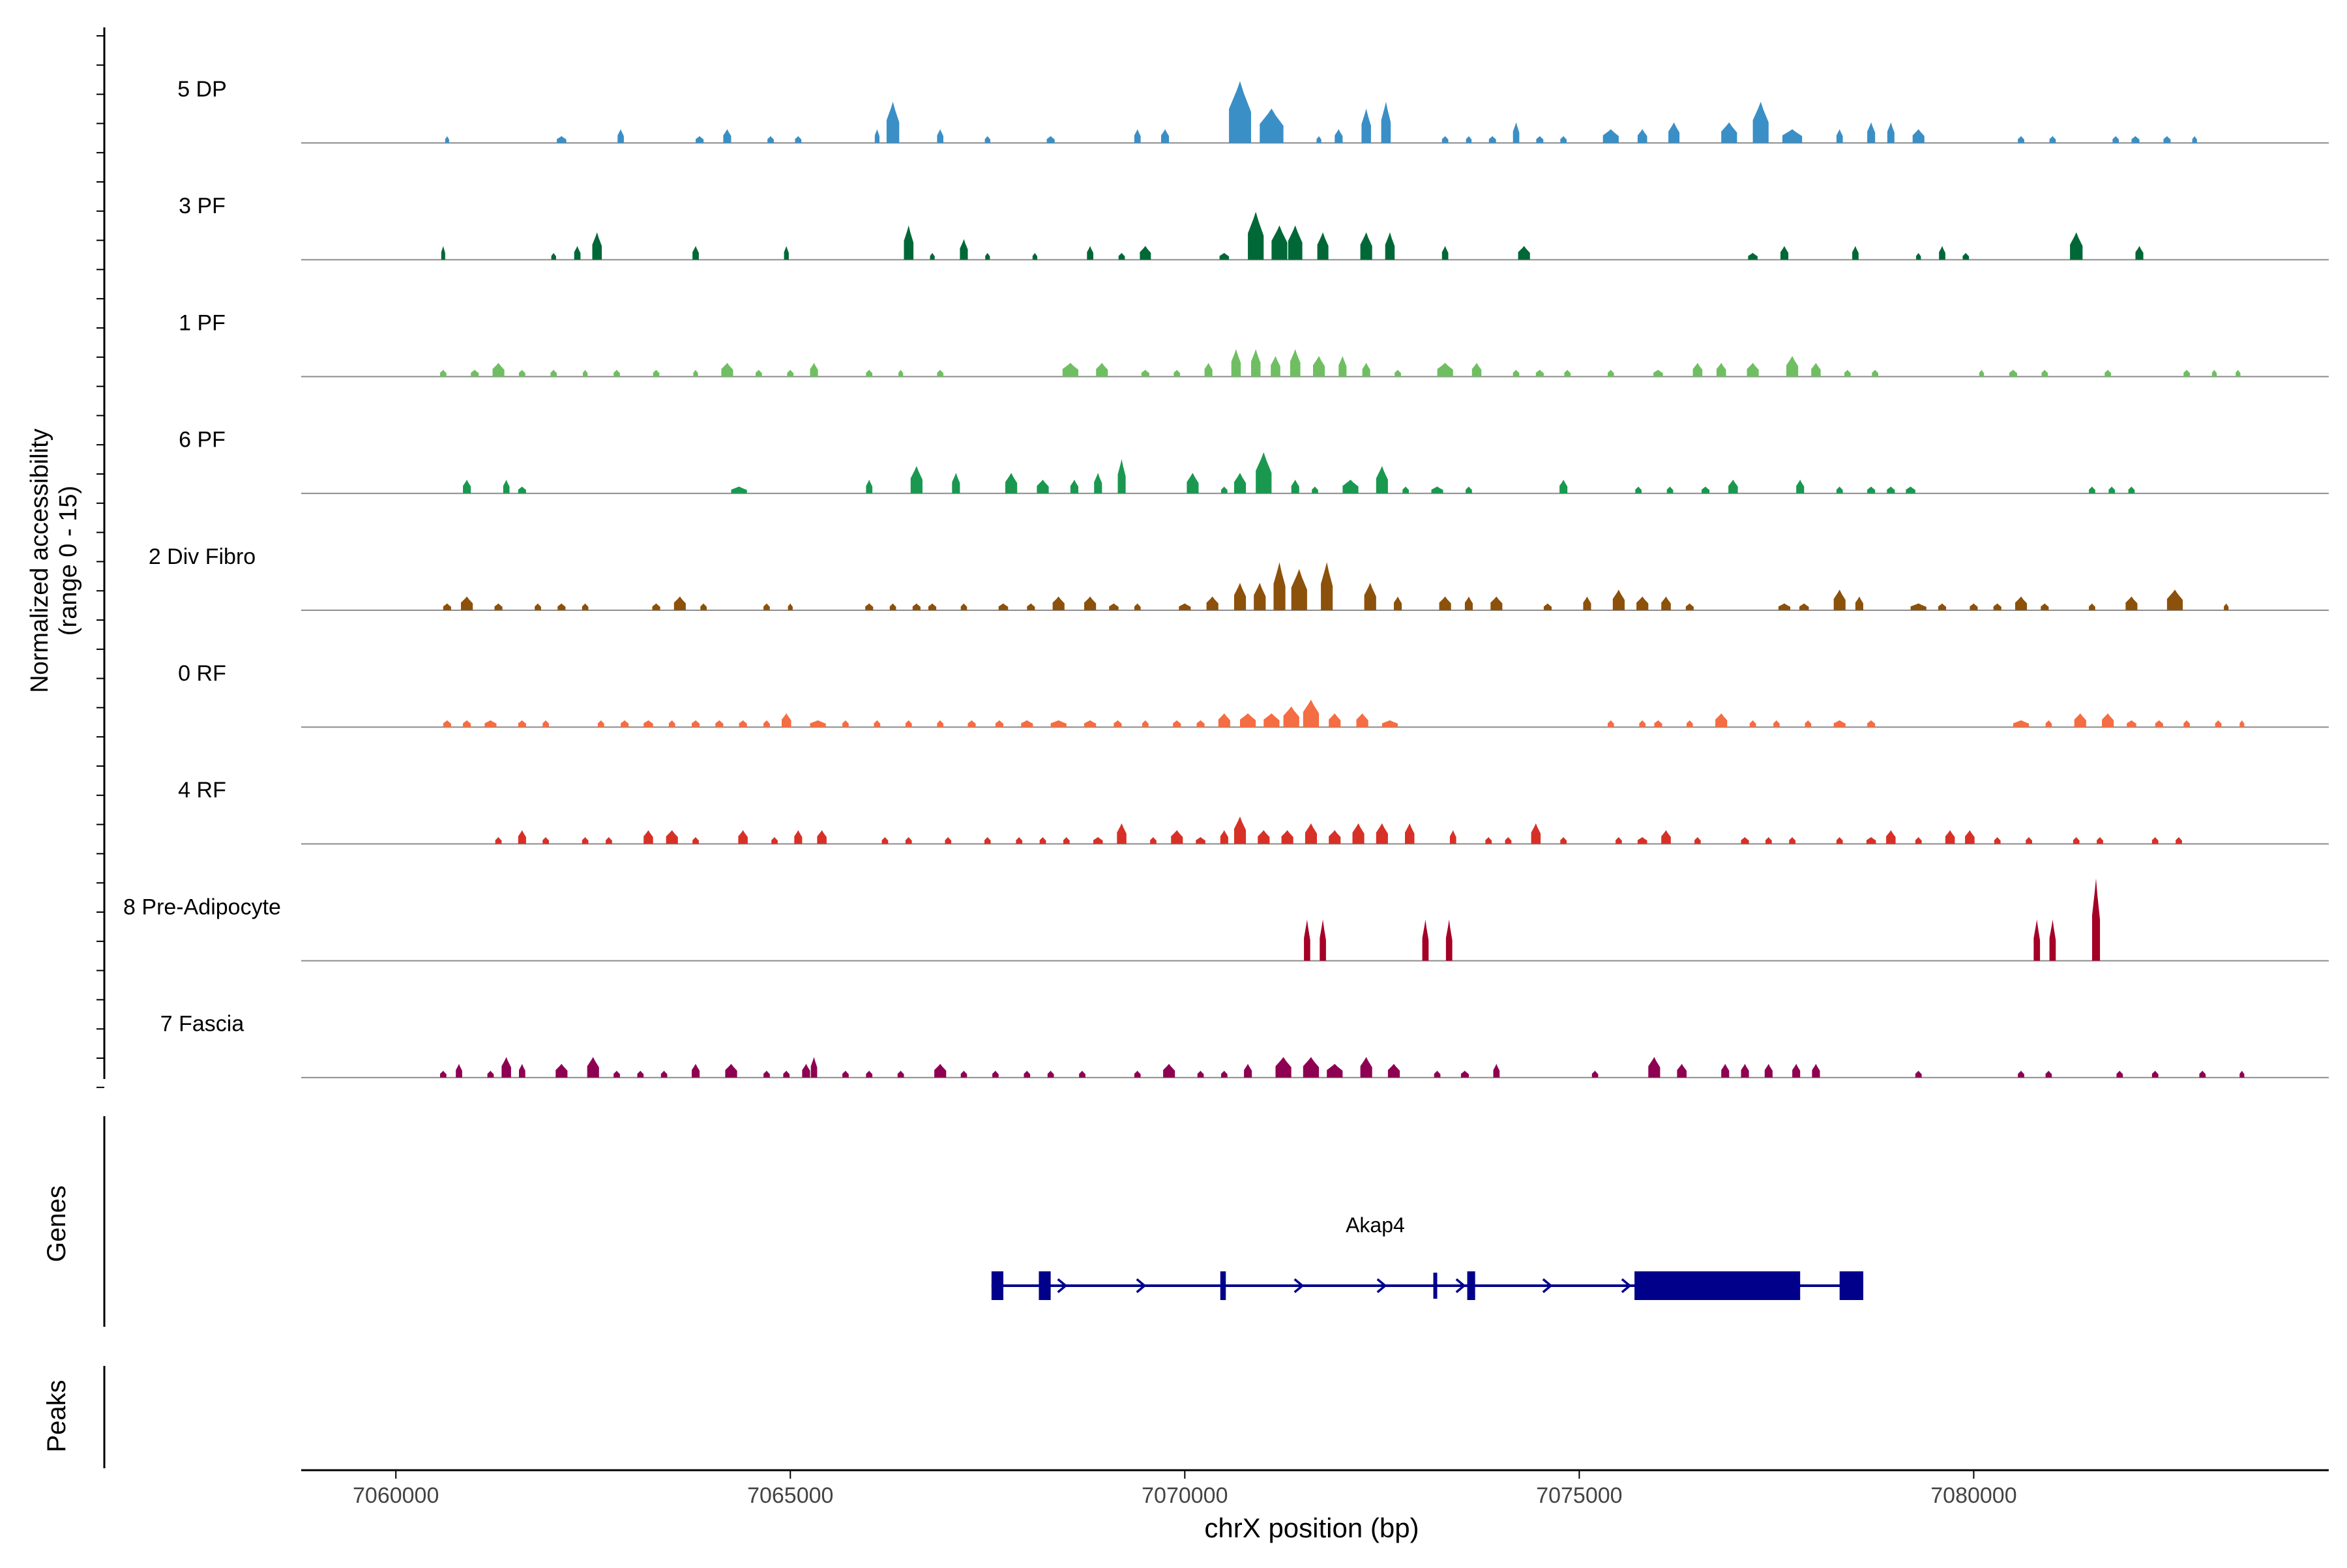 This screenshot has width=2347, height=1568. What do you see at coordinates (1579, 1495) in the screenshot?
I see `x-tick-label: 7075000` at bounding box center [1579, 1495].